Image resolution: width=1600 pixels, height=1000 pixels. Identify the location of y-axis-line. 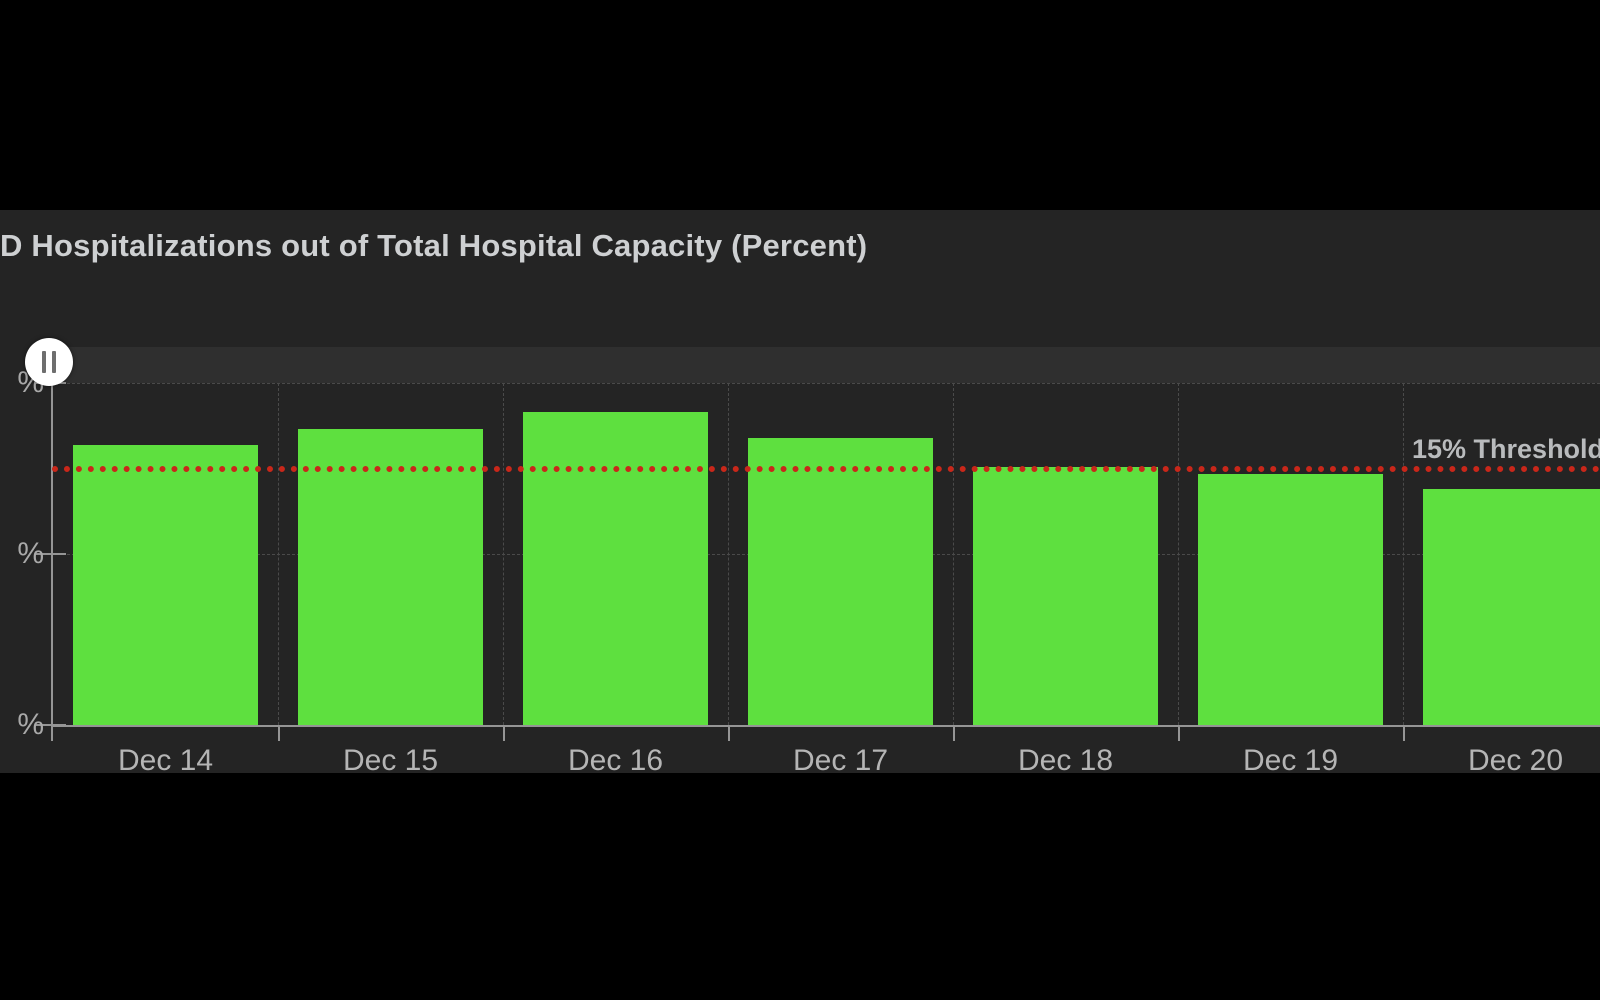
(52, 550).